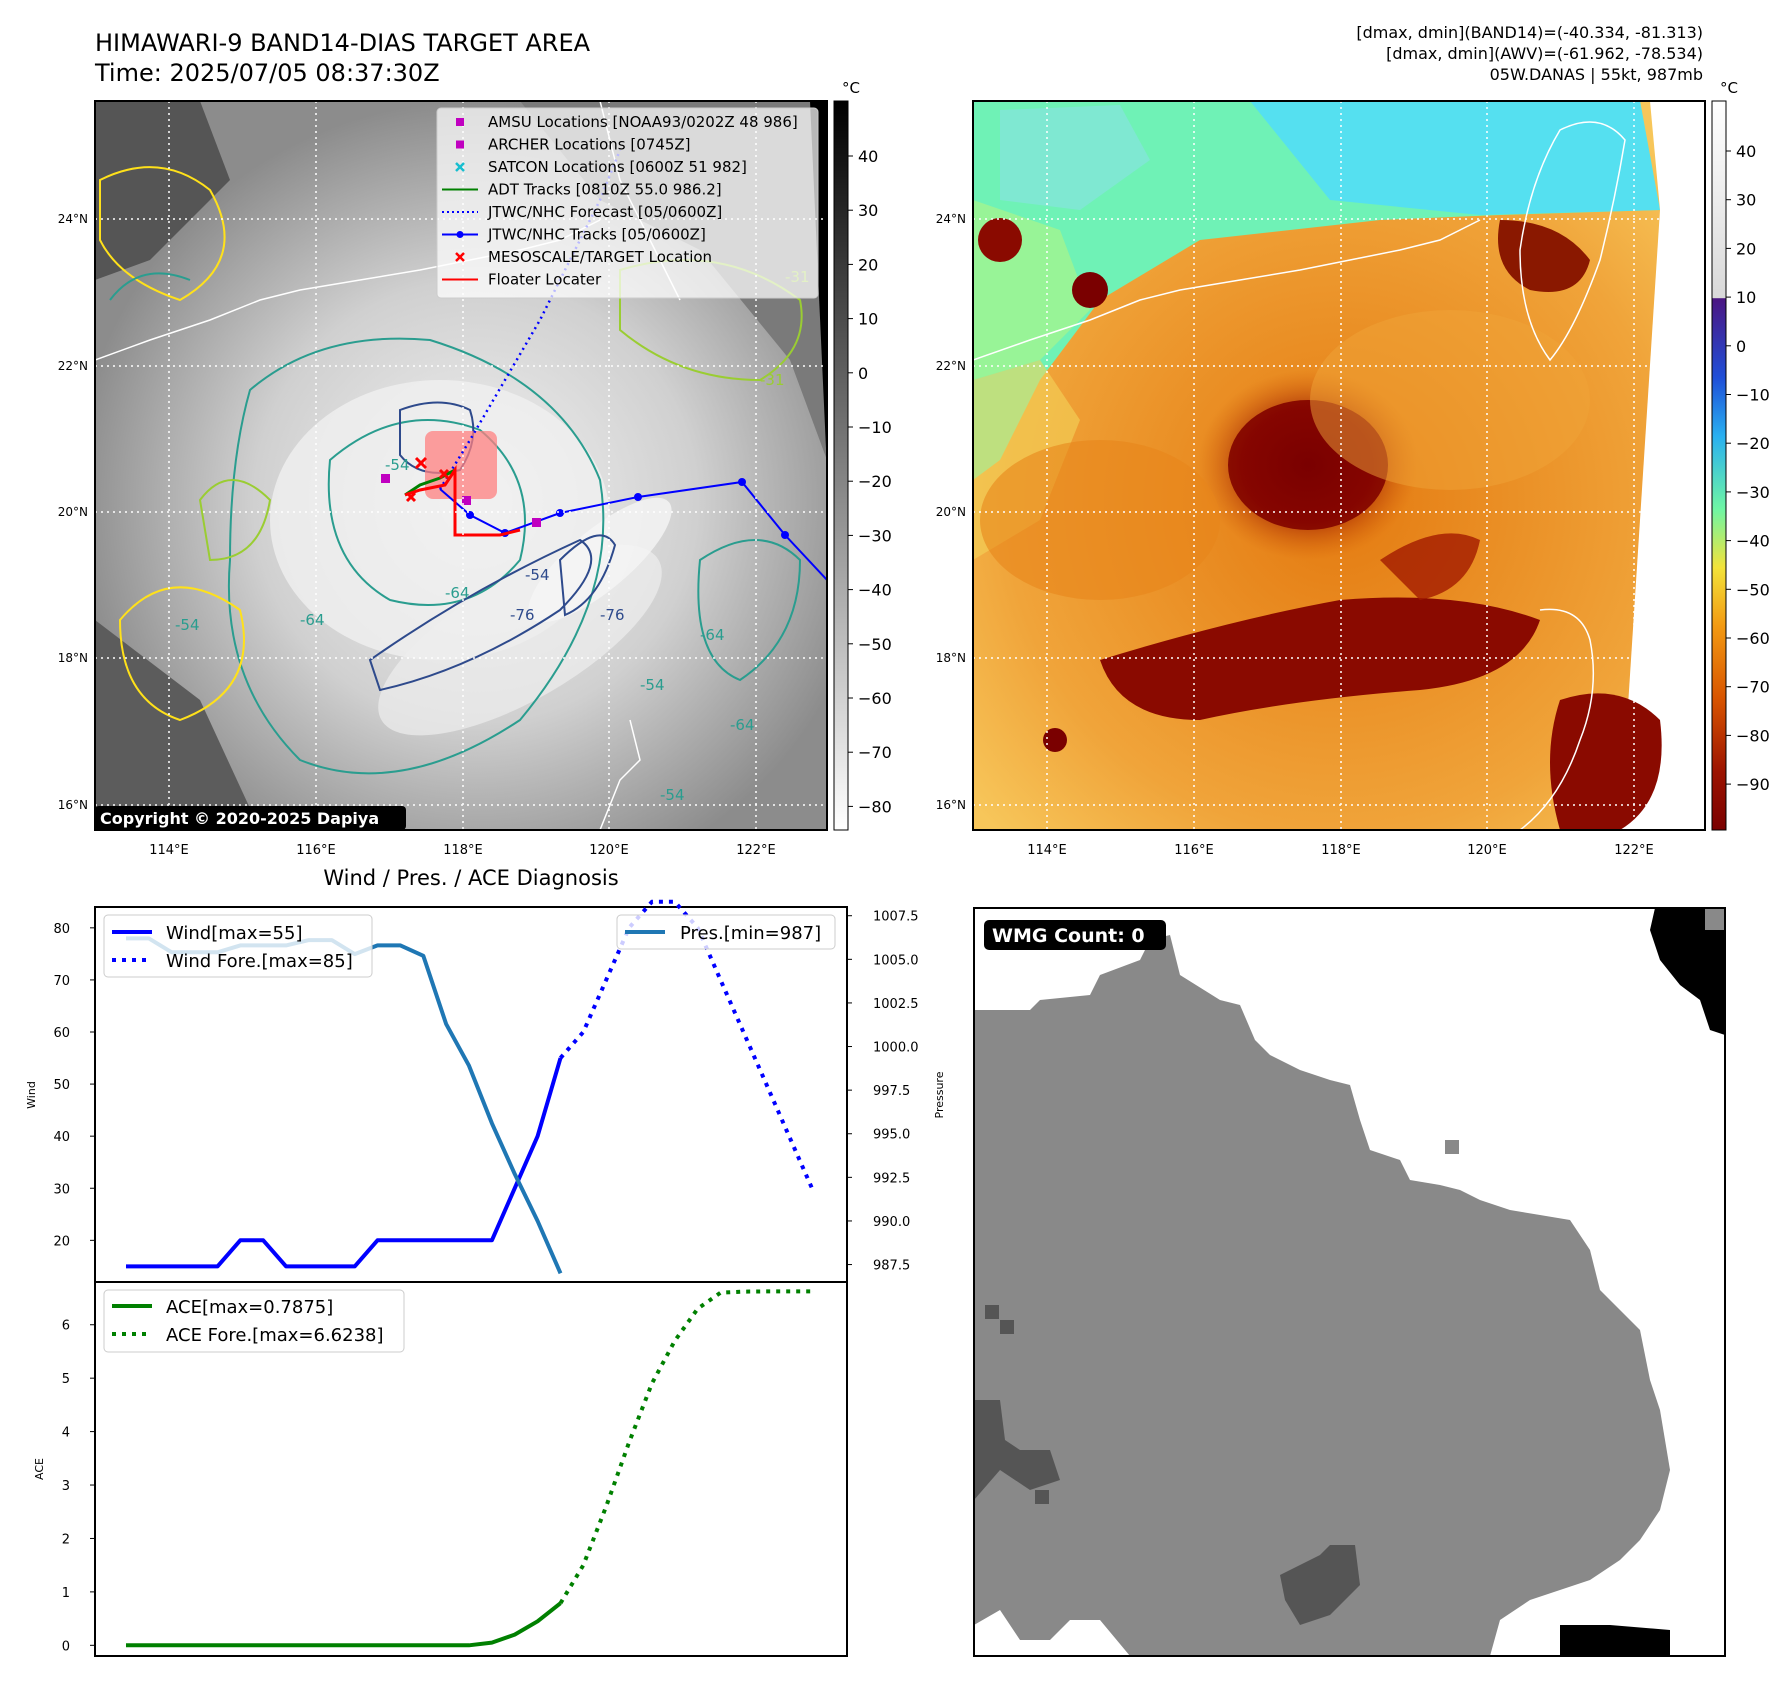  I want to click on map-legend-item: JTWC/NHC Tracks [05/0600Z], so click(574, 235).